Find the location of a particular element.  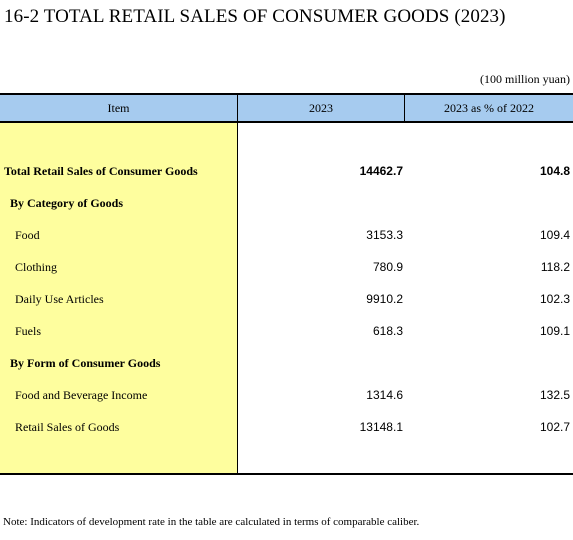

row-label: By Form of Consumer Goods is located at coordinates (85, 363).